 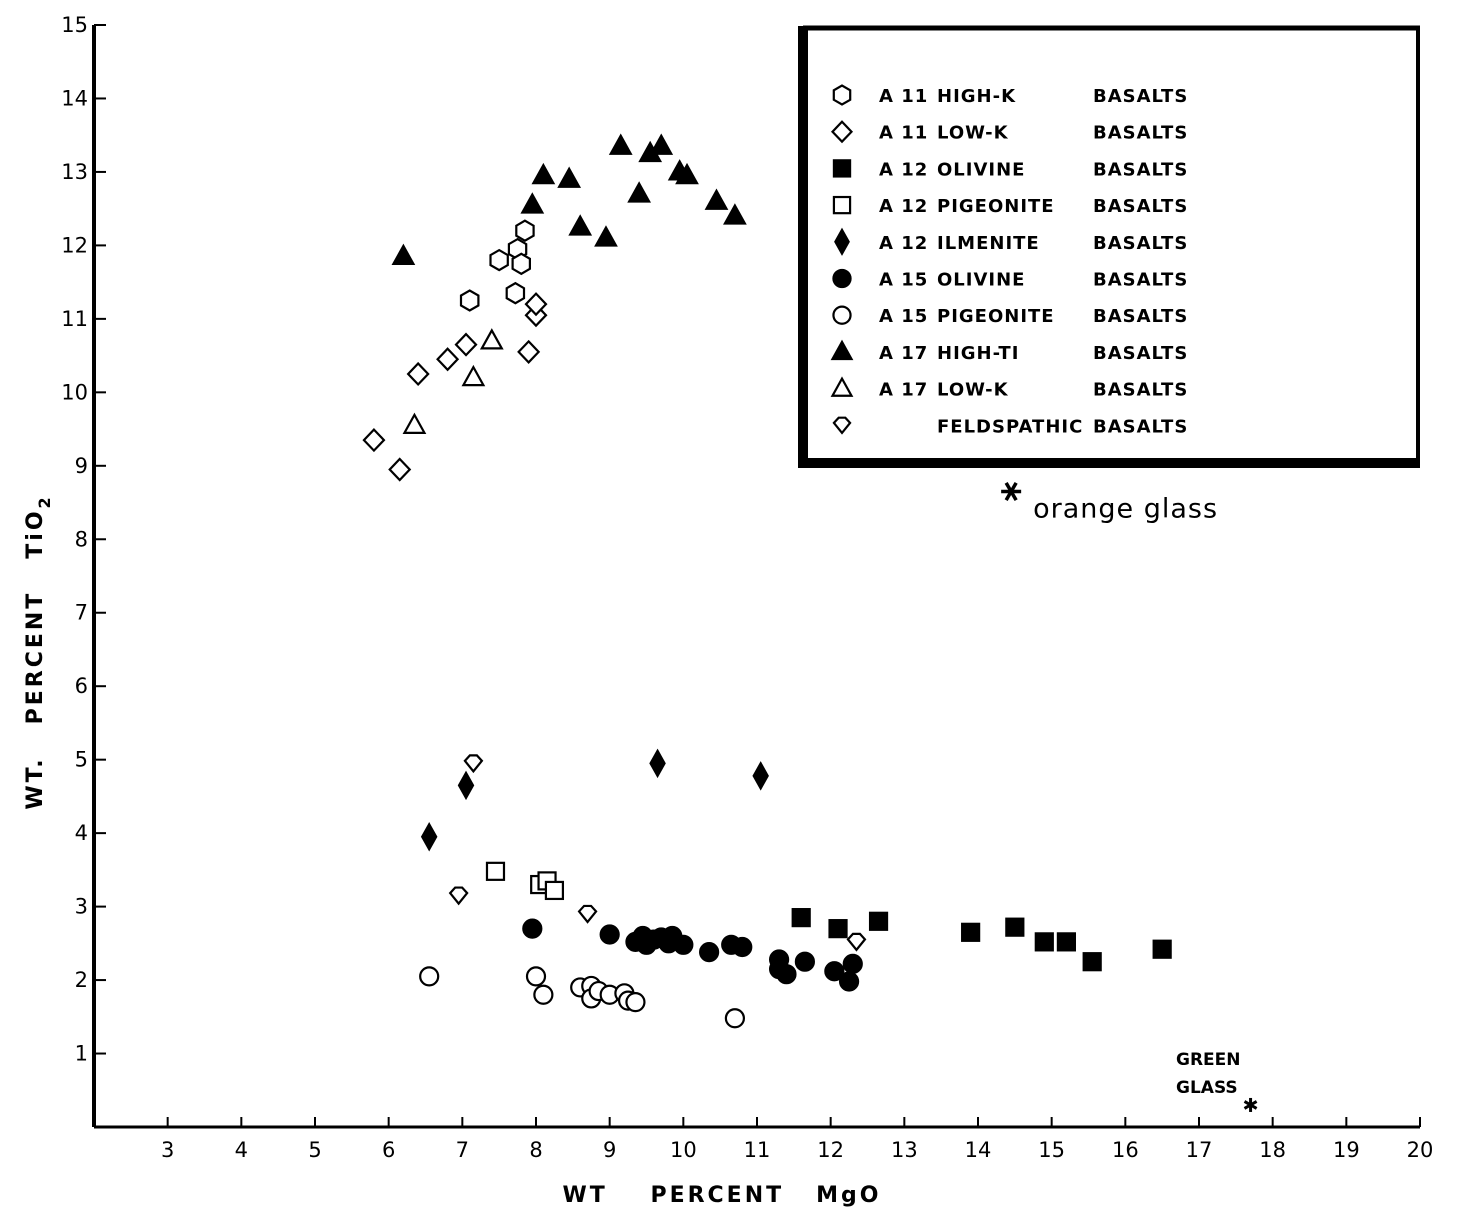 I want to click on annotations-layer: orange glass GREEN GLASS, so click(x=1129, y=796).